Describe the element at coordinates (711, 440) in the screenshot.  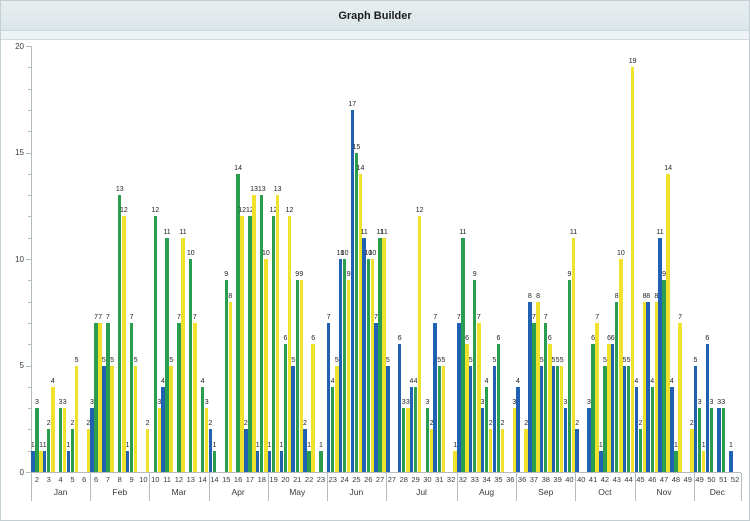
I see `bar-green-week-50-Dec` at that location.